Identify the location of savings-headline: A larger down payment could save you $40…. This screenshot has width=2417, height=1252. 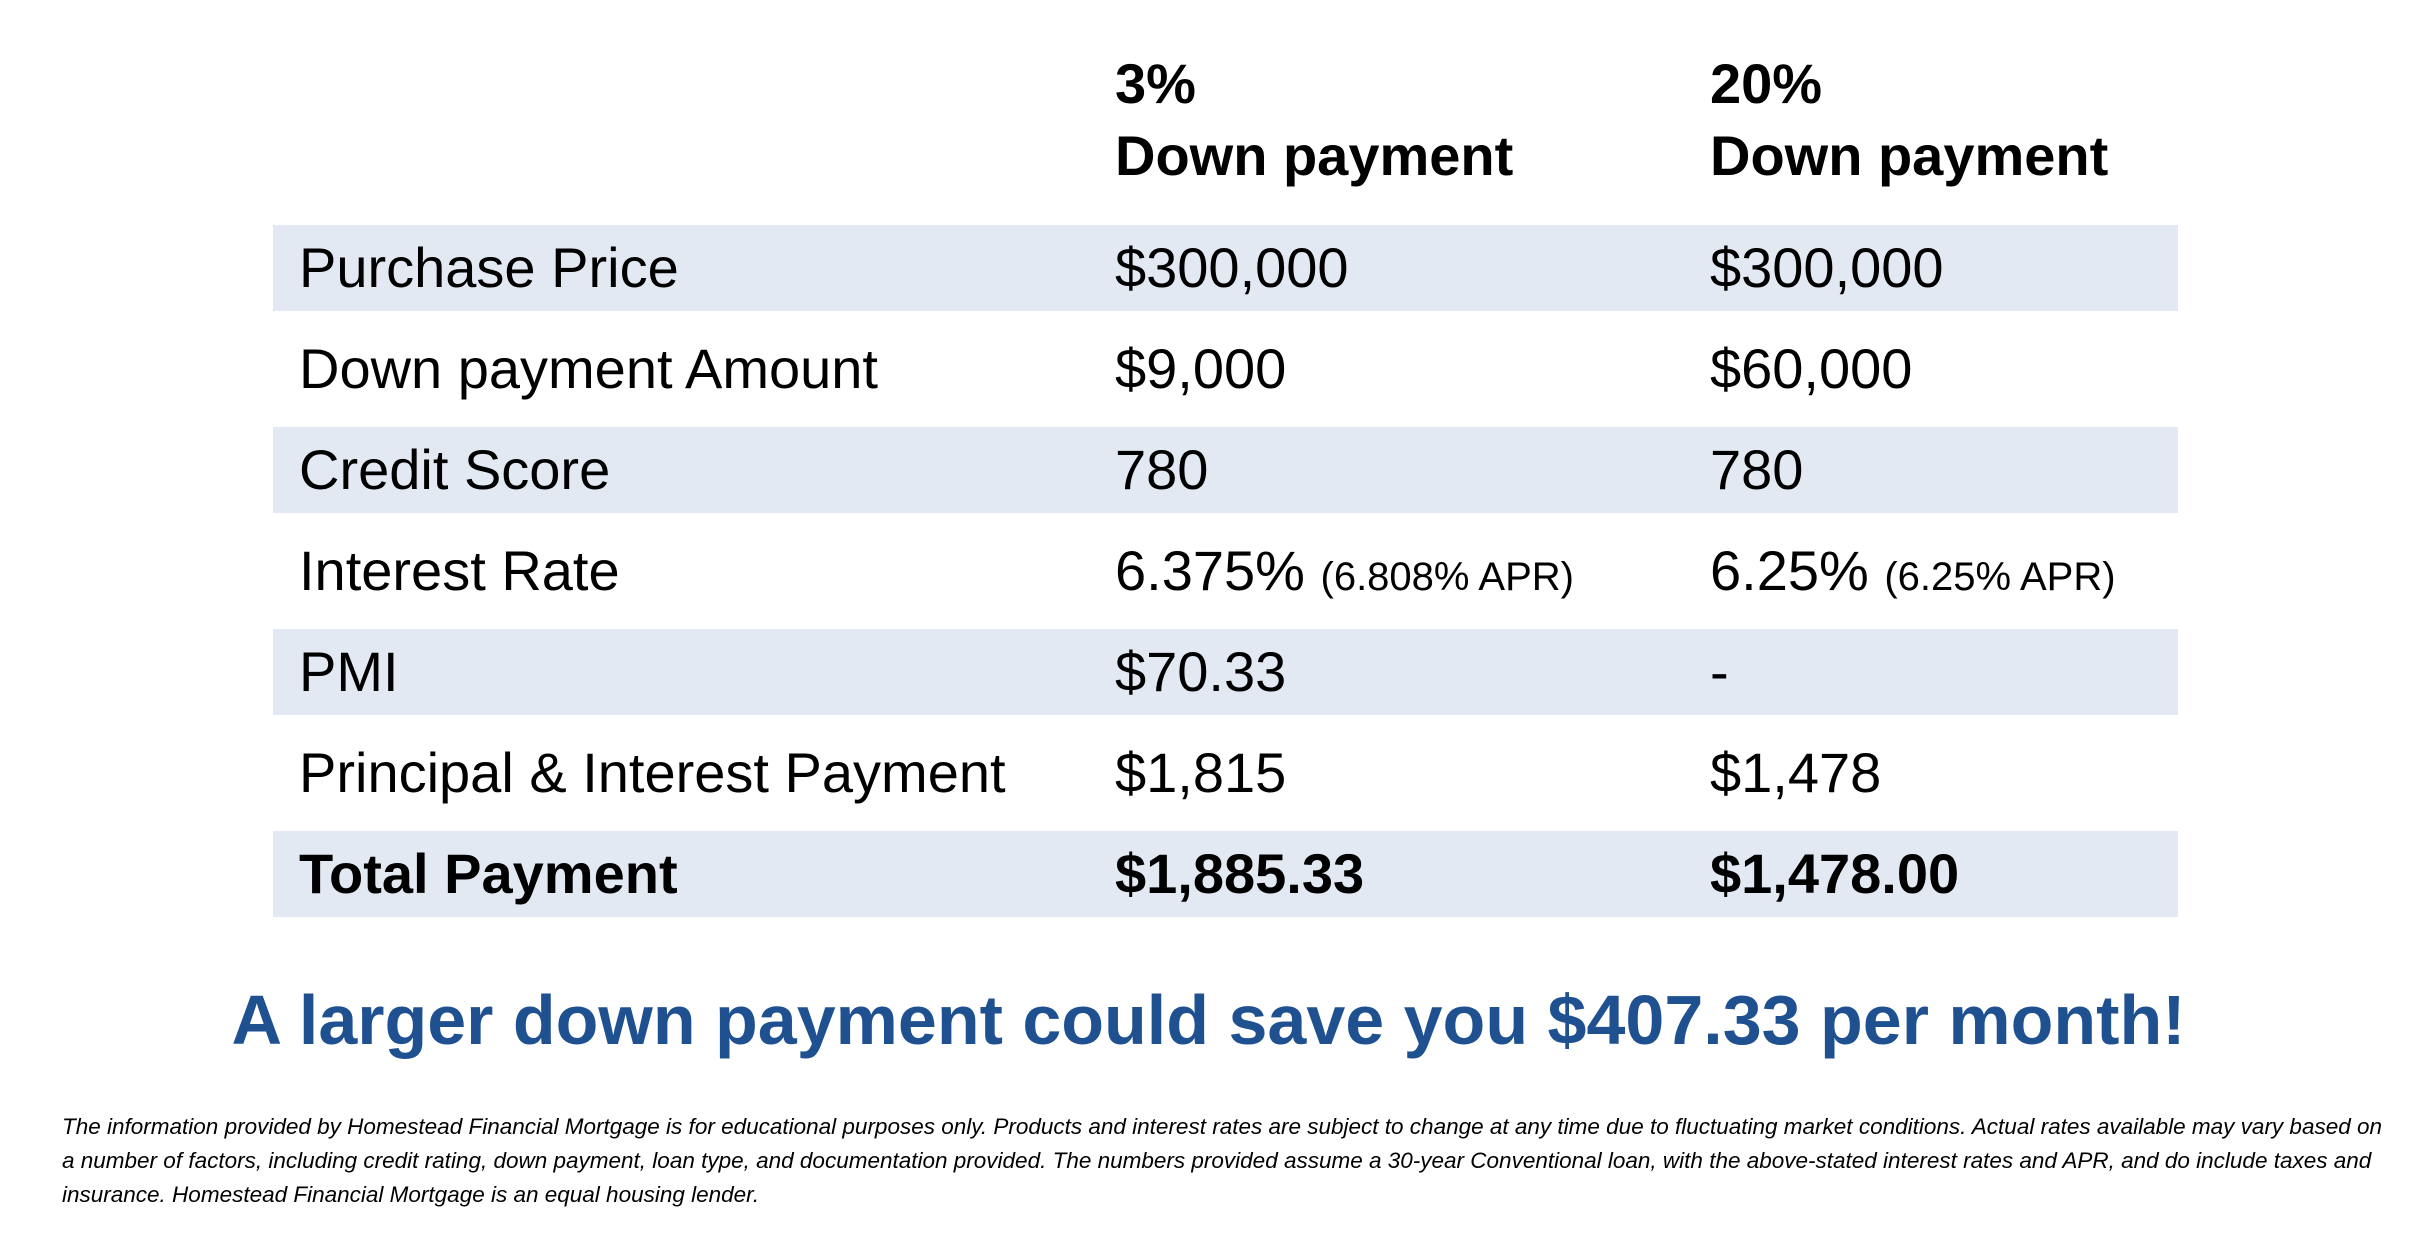
(1208, 1020).